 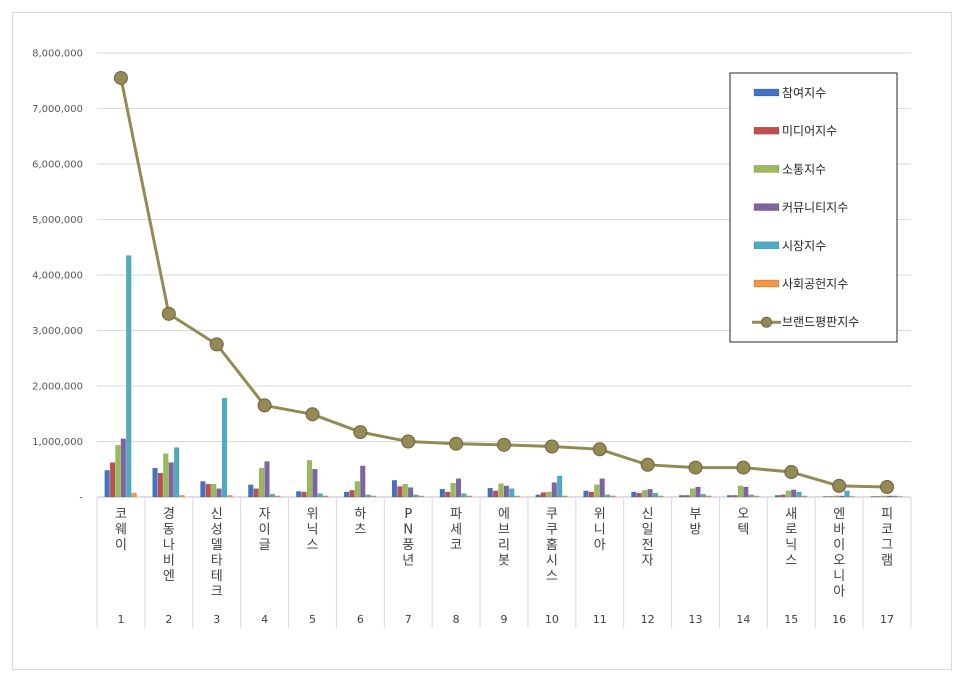 What do you see at coordinates (81, 498) in the screenshot?
I see `y-tick-label: -` at bounding box center [81, 498].